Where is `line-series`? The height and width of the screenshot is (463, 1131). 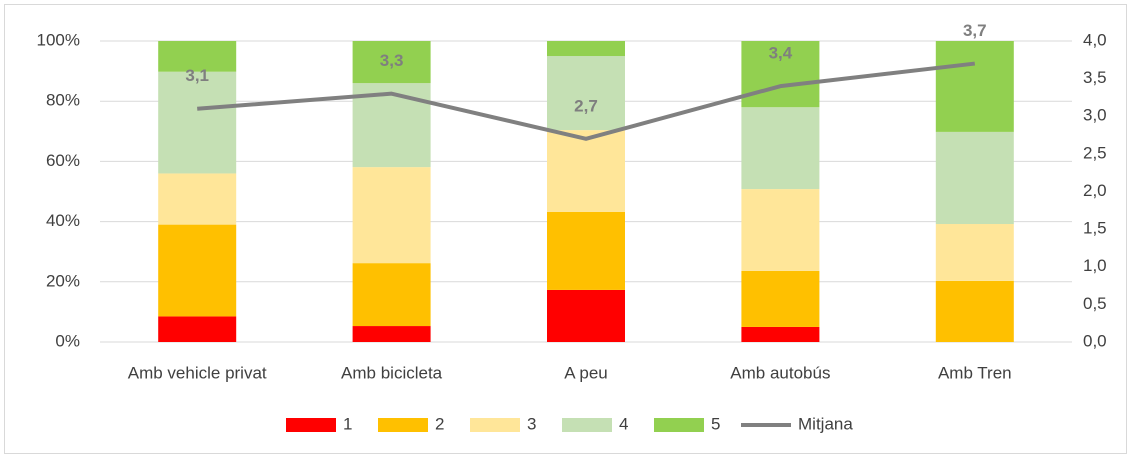
line-series is located at coordinates (586, 101).